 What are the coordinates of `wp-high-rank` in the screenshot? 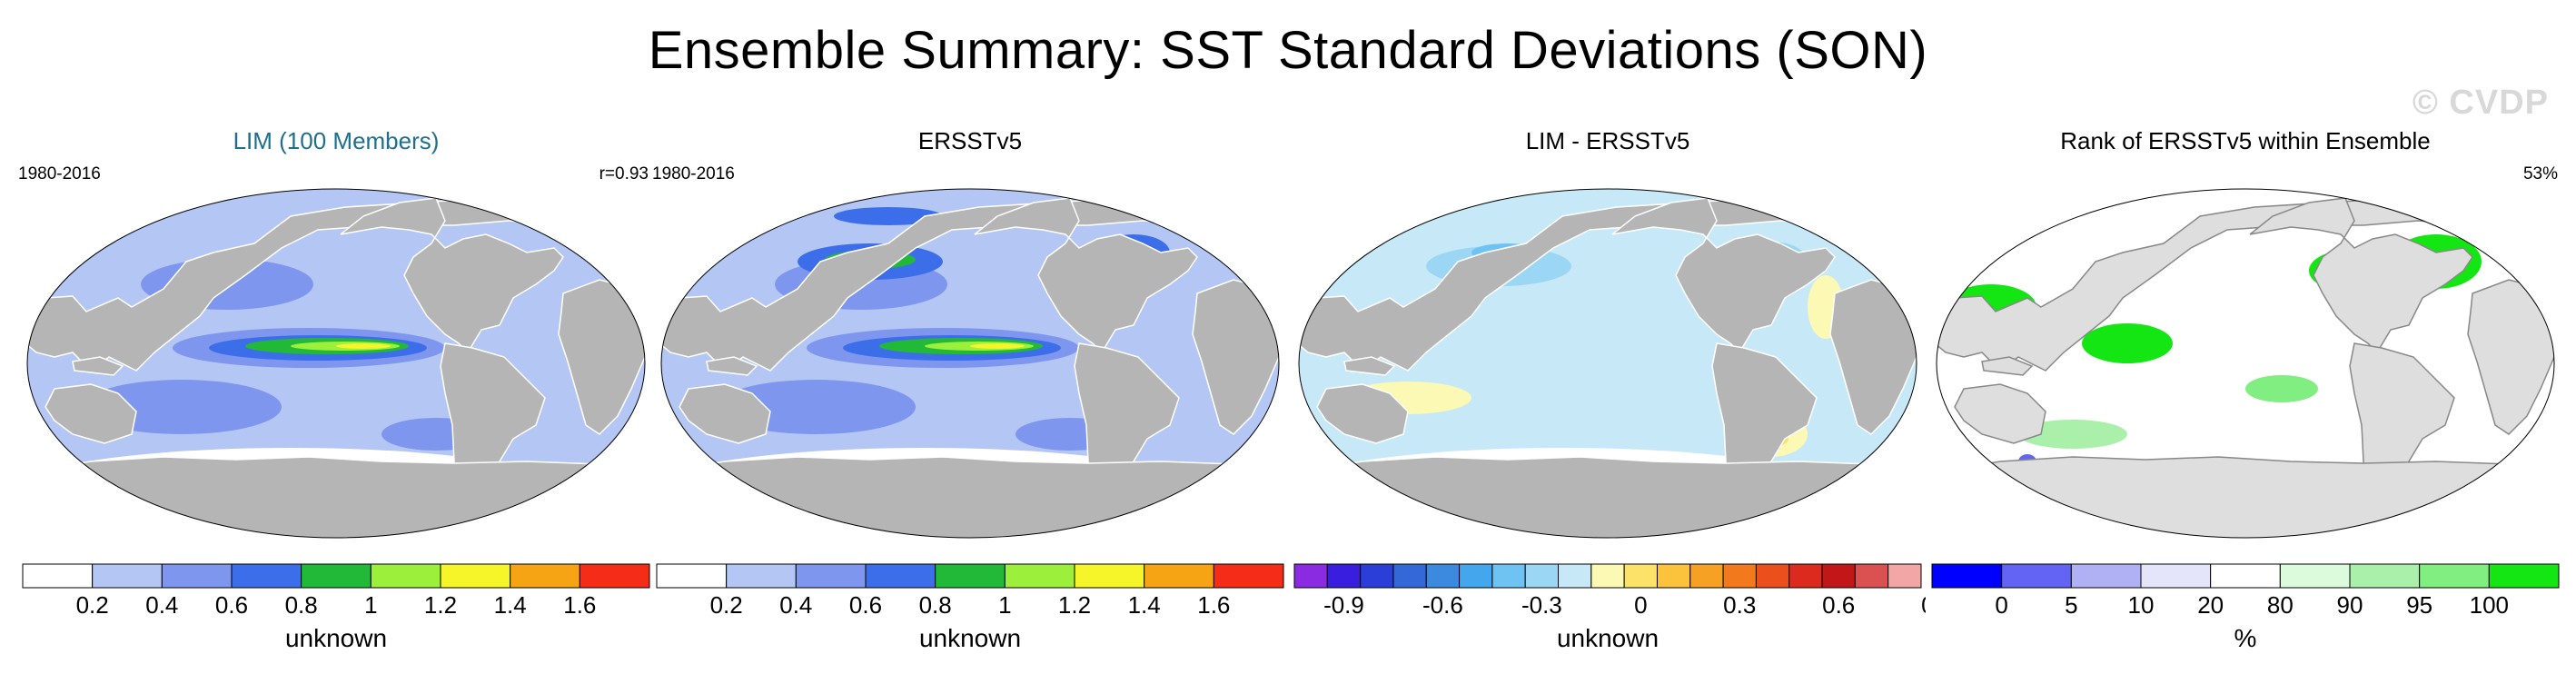 It's located at (2127, 343).